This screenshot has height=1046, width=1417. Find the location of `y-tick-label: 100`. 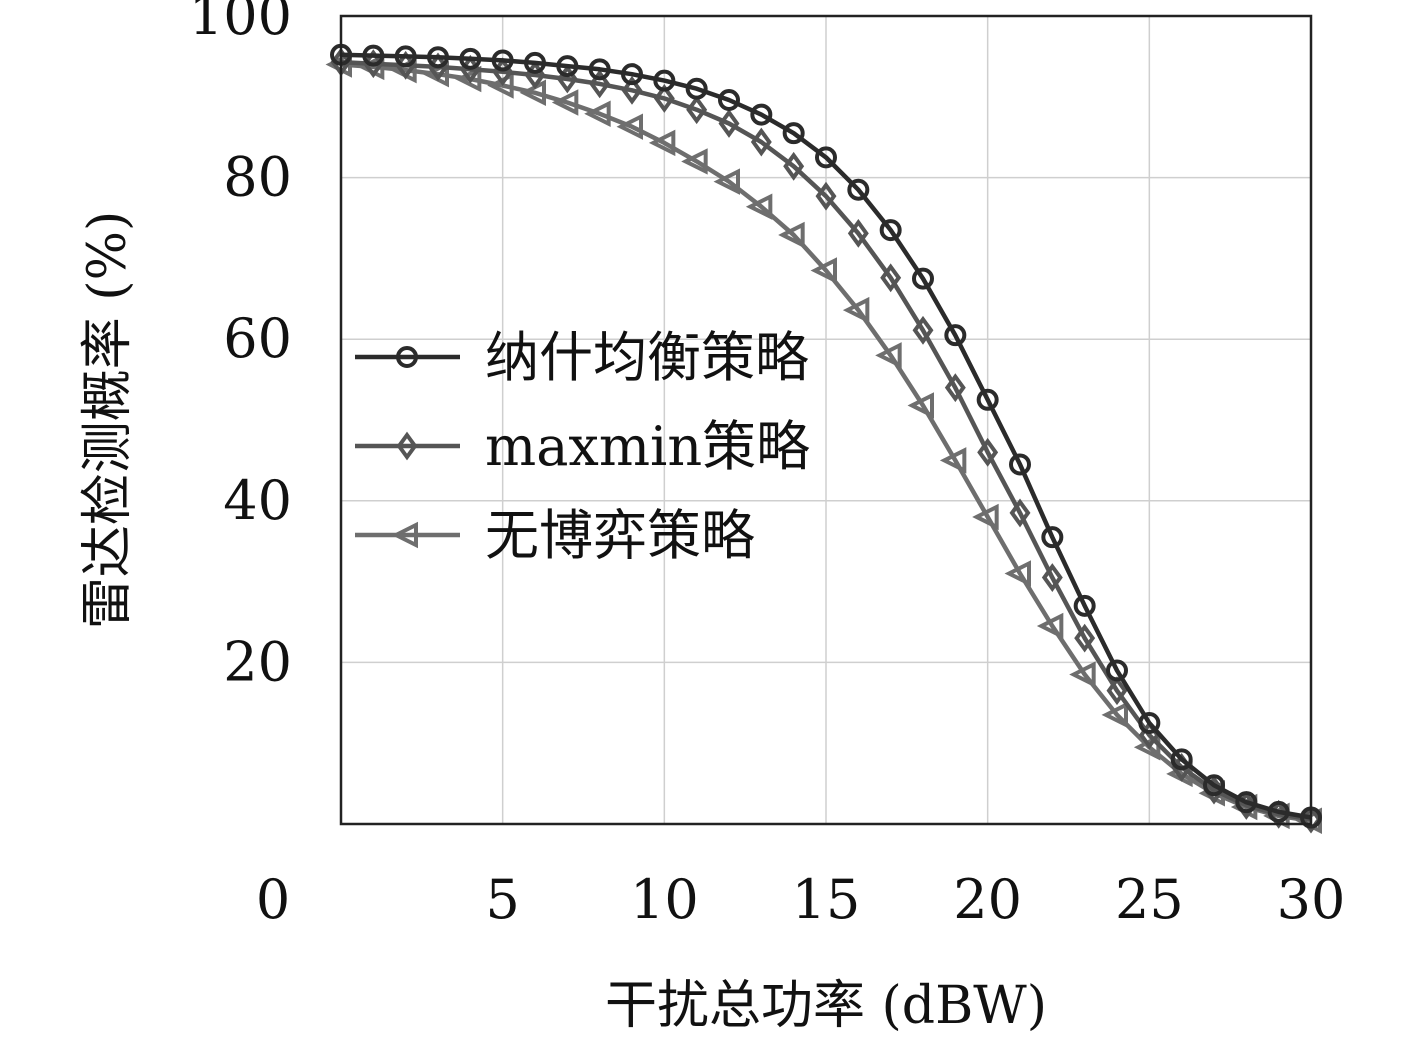

y-tick-label: 100 is located at coordinates (240, 23).